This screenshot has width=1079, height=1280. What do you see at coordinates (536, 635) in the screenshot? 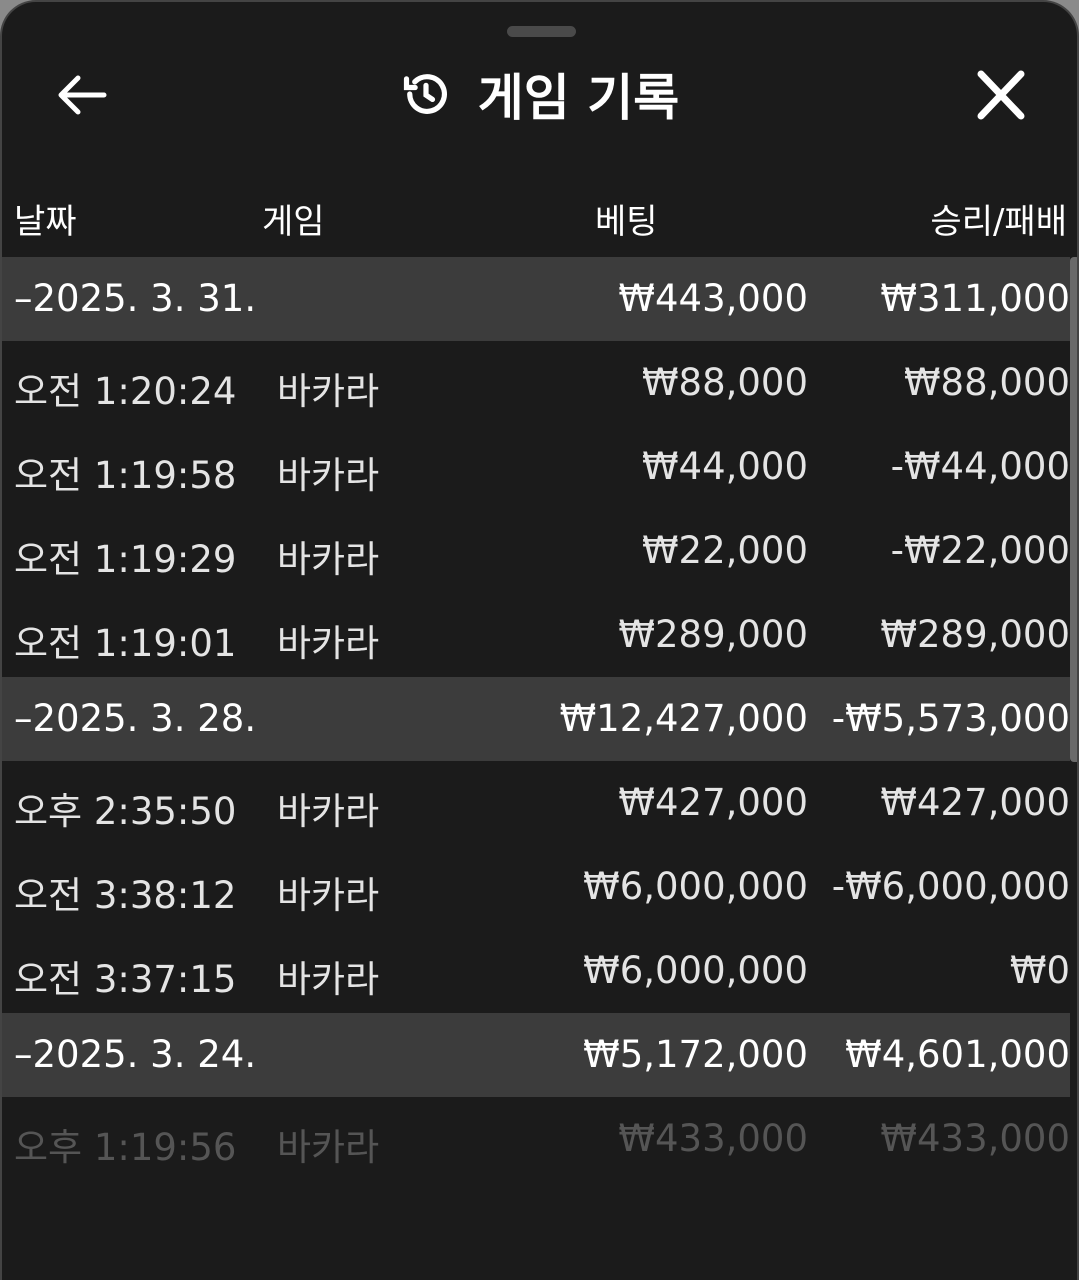
I see `table-row: 오전 1:19:01 바카라 ₩289,000 ₩289,000` at bounding box center [536, 635].